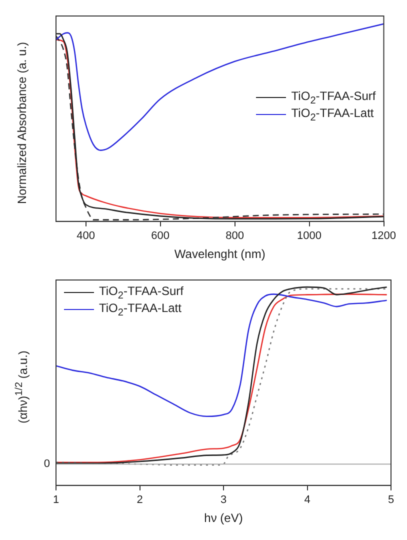 The image size is (407, 540). Describe the element at coordinates (47, 464) in the screenshot. I see `ref-line-label: 0` at that location.